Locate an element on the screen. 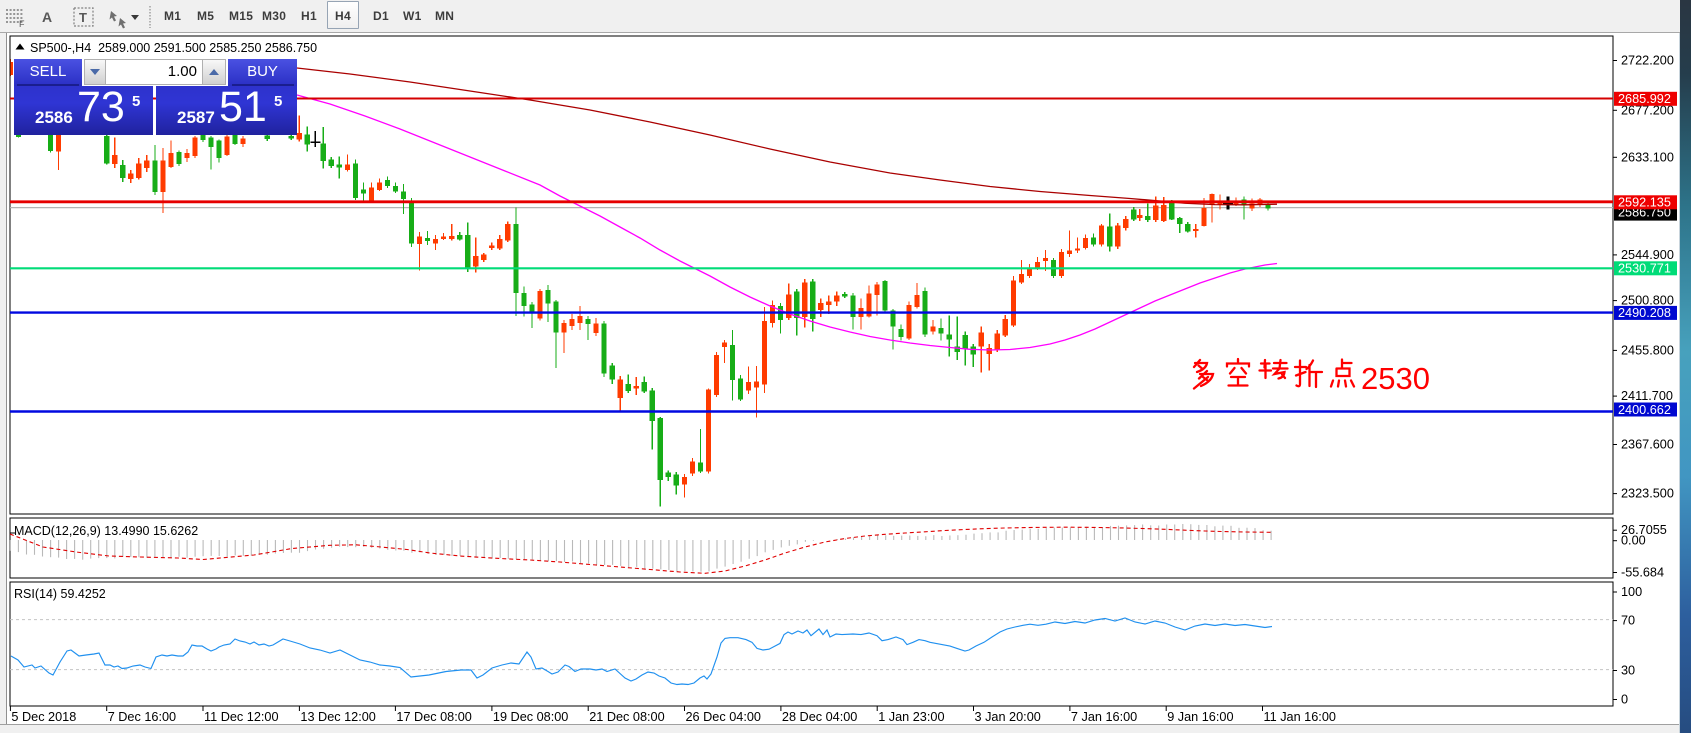 The image size is (1691, 733). svg-text: 2367.600 is located at coordinates (1647, 445).